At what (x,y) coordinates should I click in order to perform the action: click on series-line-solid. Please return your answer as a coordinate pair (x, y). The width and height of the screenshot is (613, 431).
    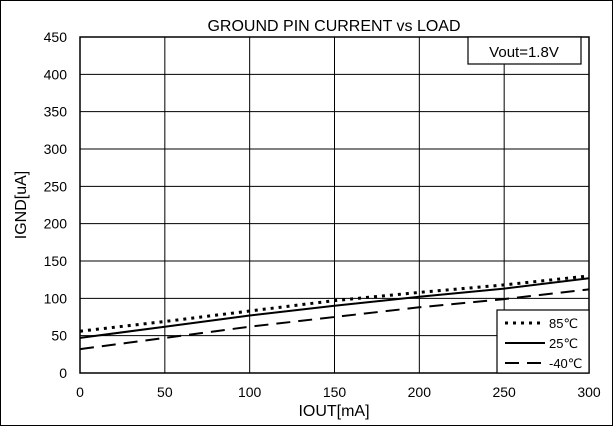
    Looking at the image, I should click on (334, 308).